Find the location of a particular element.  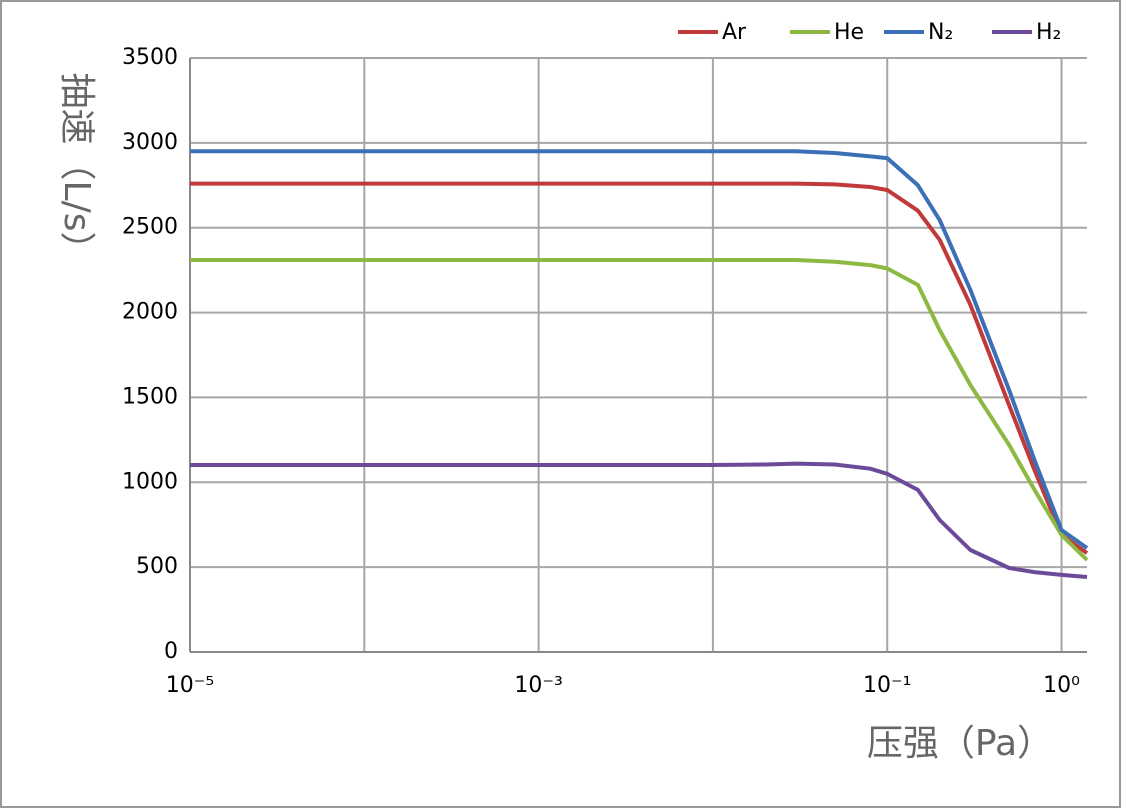

y-tick-label: 3000 is located at coordinates (150, 142).